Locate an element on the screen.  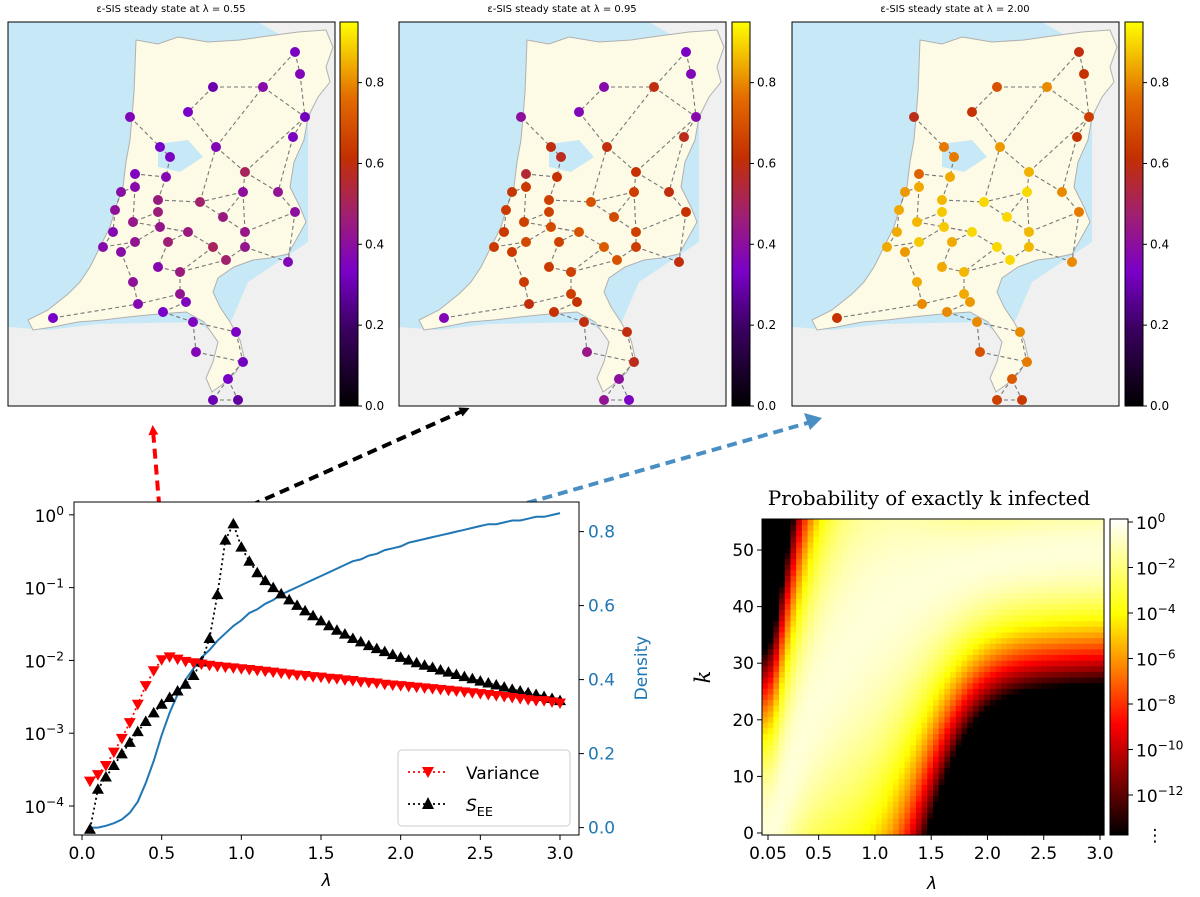
map-edge is located at coordinates (95, 311).